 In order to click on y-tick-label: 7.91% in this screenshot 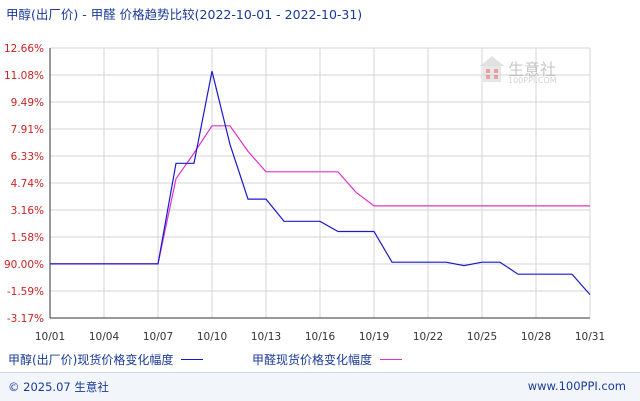, I will do `click(27, 130)`.